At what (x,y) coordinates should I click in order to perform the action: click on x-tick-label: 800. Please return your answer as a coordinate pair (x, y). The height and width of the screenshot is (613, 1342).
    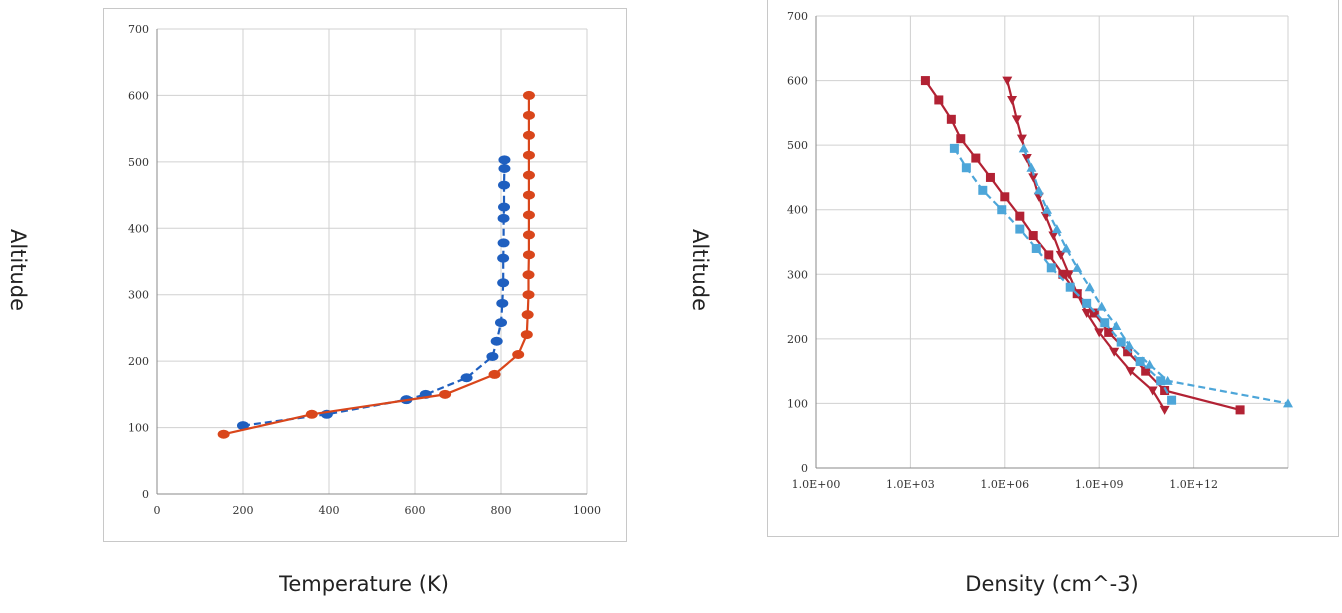
    Looking at the image, I should click on (501, 510).